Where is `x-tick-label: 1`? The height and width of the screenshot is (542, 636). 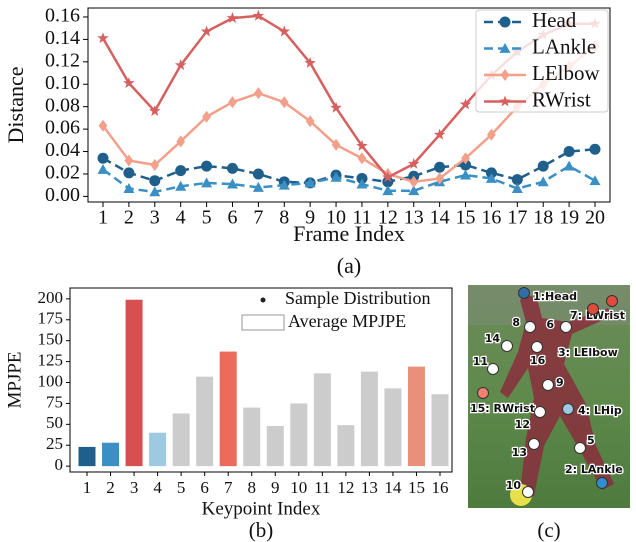
x-tick-label: 1 is located at coordinates (103, 218).